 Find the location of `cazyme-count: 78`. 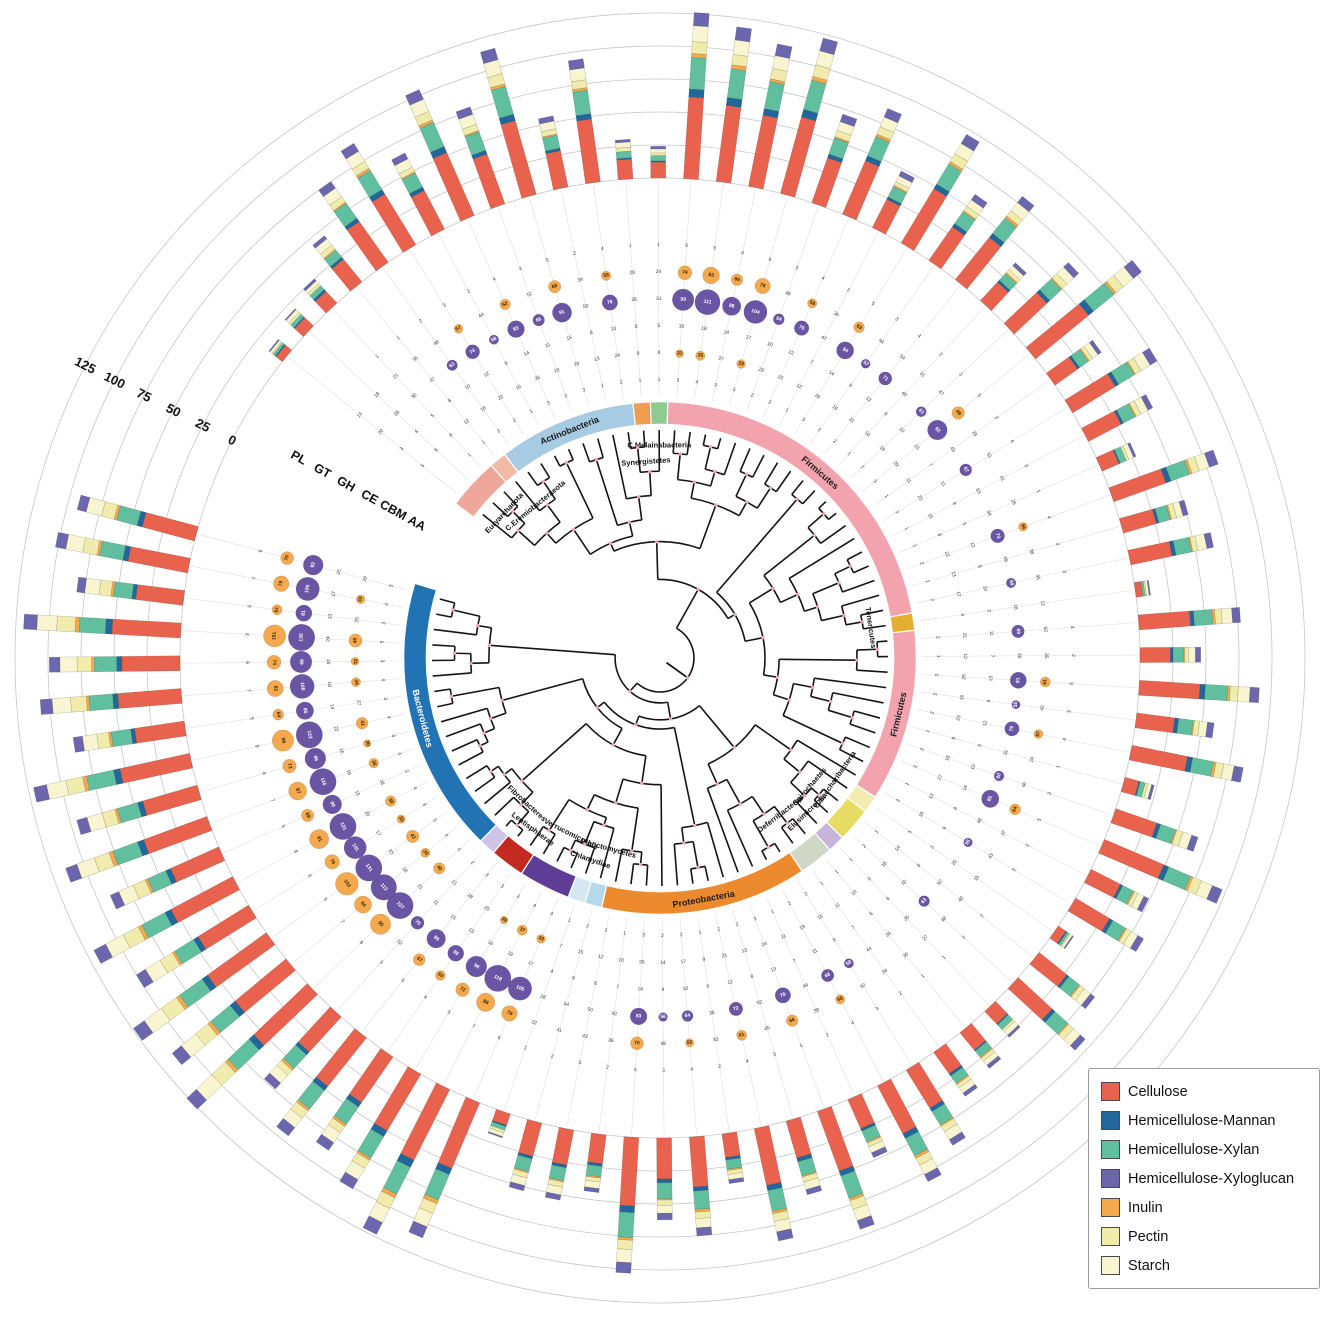

cazyme-count: 78 is located at coordinates (610, 302).